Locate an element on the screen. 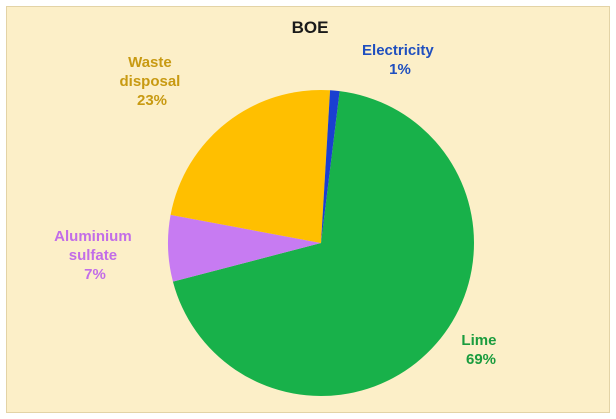 This screenshot has width=616, height=419. chart-title: BOE is located at coordinates (310, 27).